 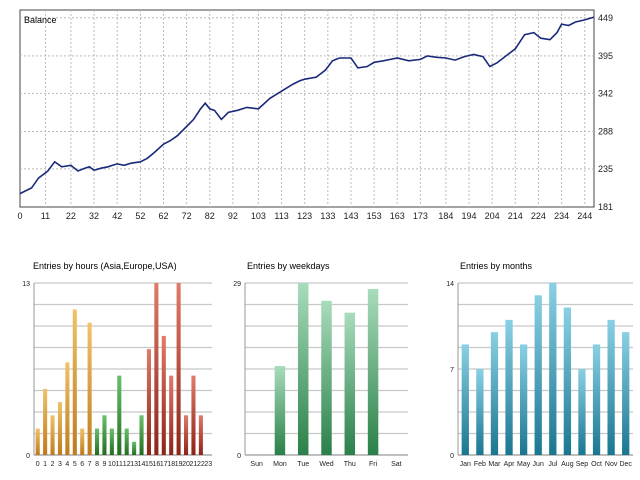 I want to click on hours-x-tick-label: 22, so click(x=201, y=464).